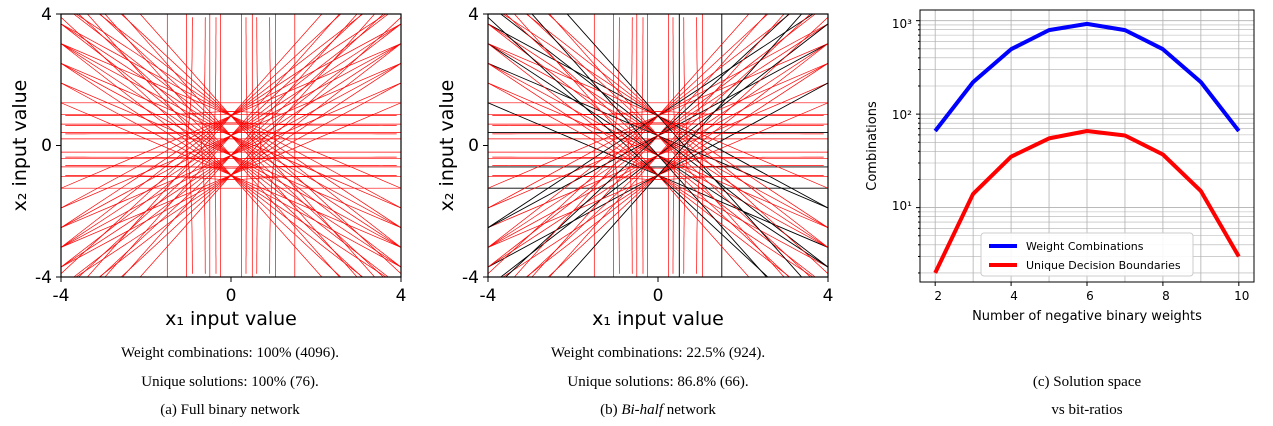 The image size is (1273, 426). I want to click on panel-a-caption-combinations: Weight combinations: 100% (4096)., so click(230, 353).